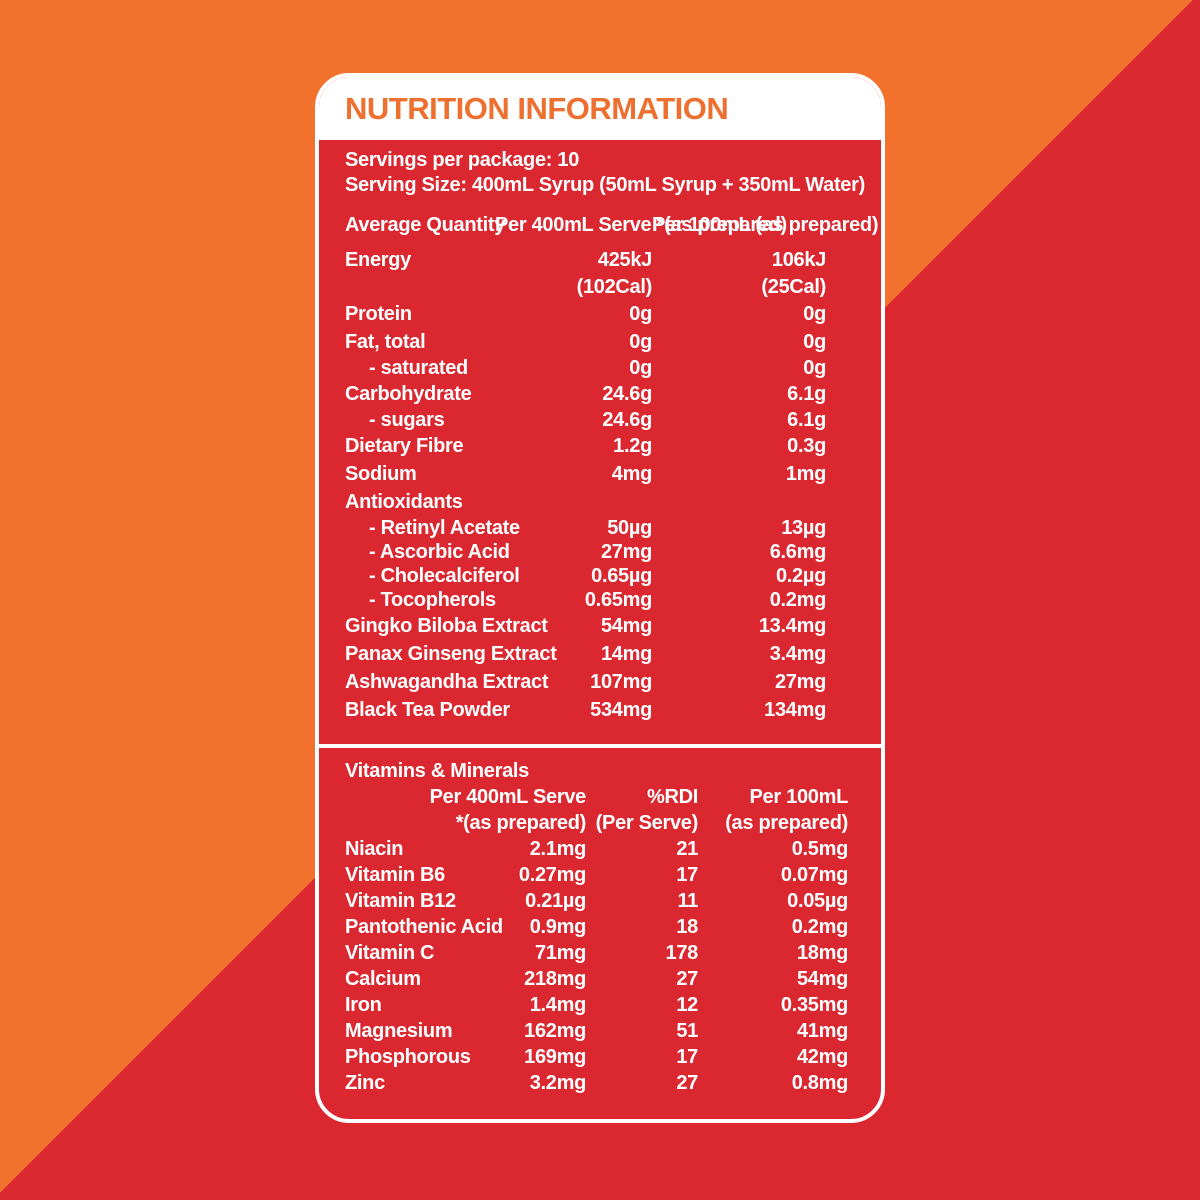 The image size is (1200, 1200). Describe the element at coordinates (395, 875) in the screenshot. I see `vitamin-label: Vitamin B6` at that location.